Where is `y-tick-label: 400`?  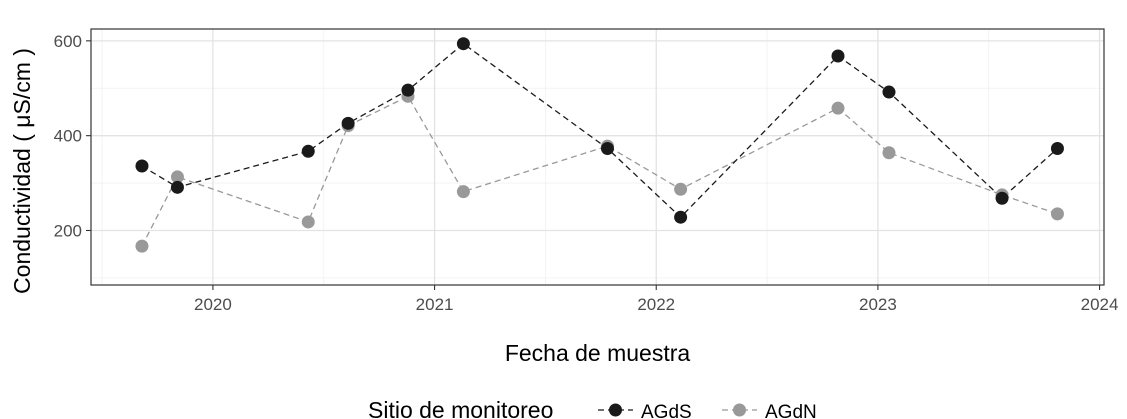 y-tick-label: 400 is located at coordinates (68, 136).